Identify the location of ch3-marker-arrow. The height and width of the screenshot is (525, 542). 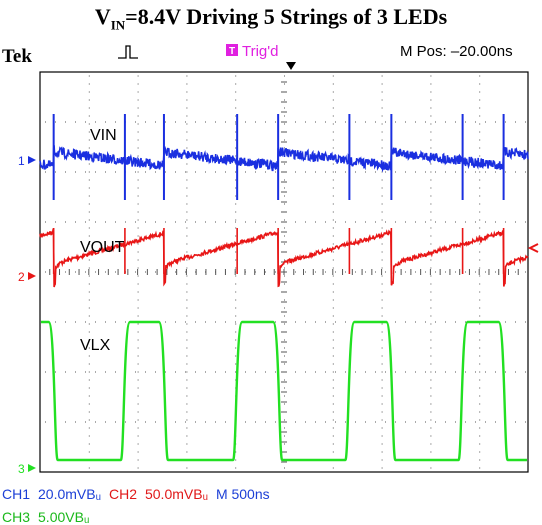
(32, 468).